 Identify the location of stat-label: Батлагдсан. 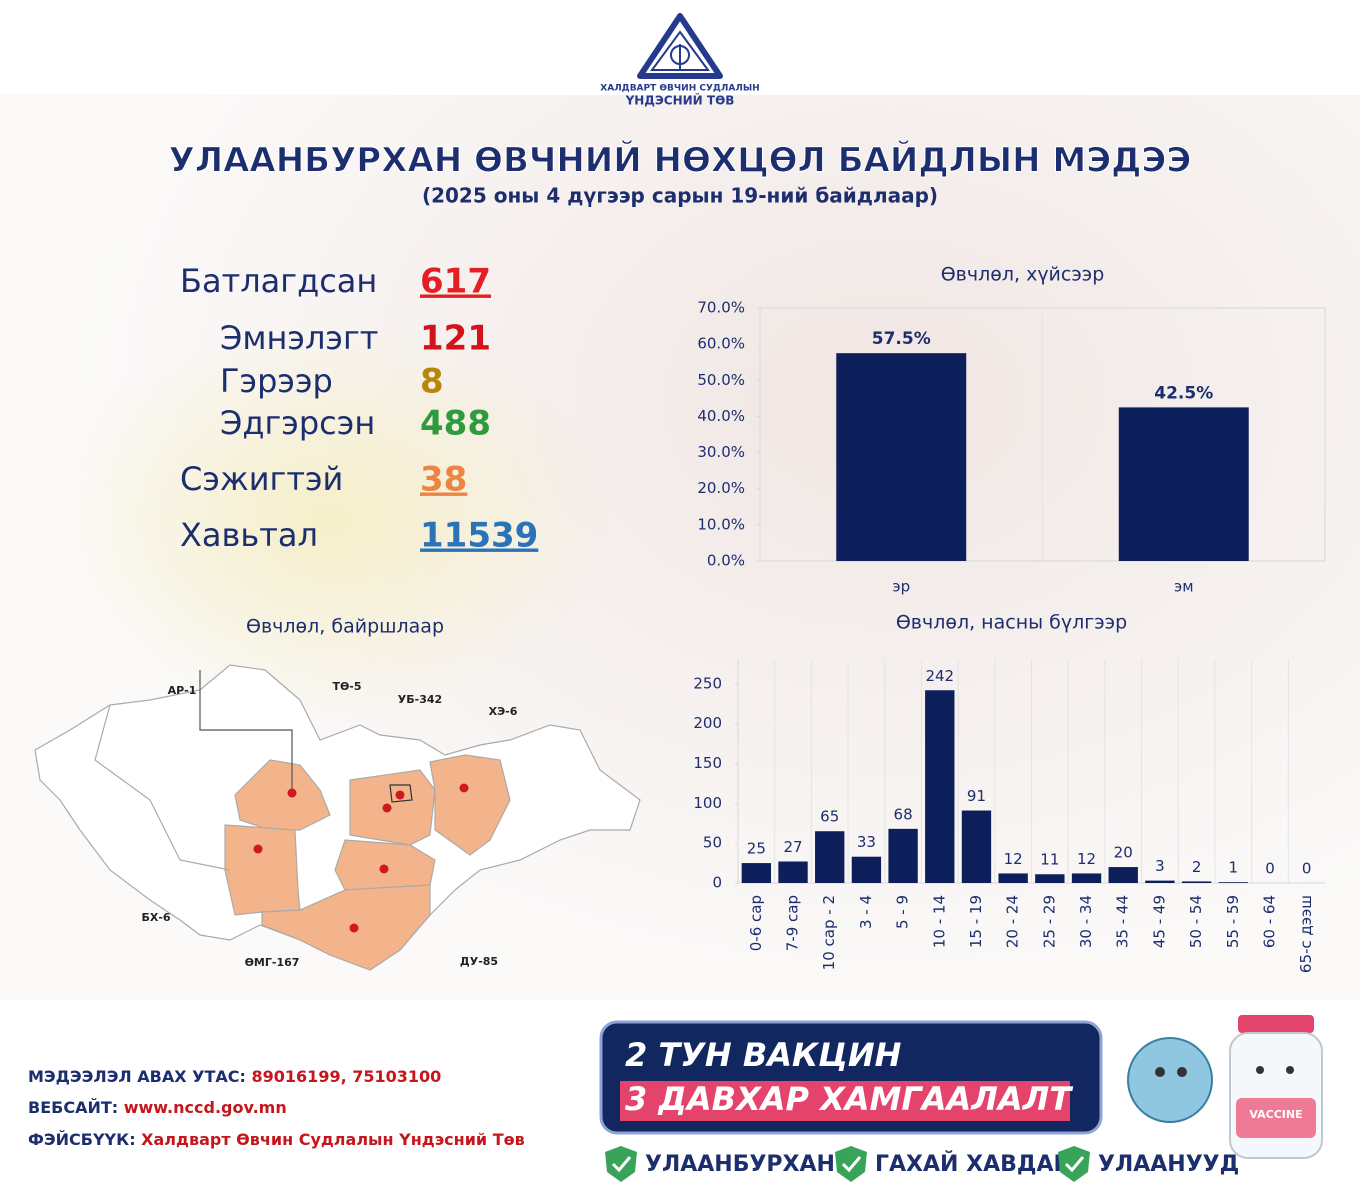
(278, 281).